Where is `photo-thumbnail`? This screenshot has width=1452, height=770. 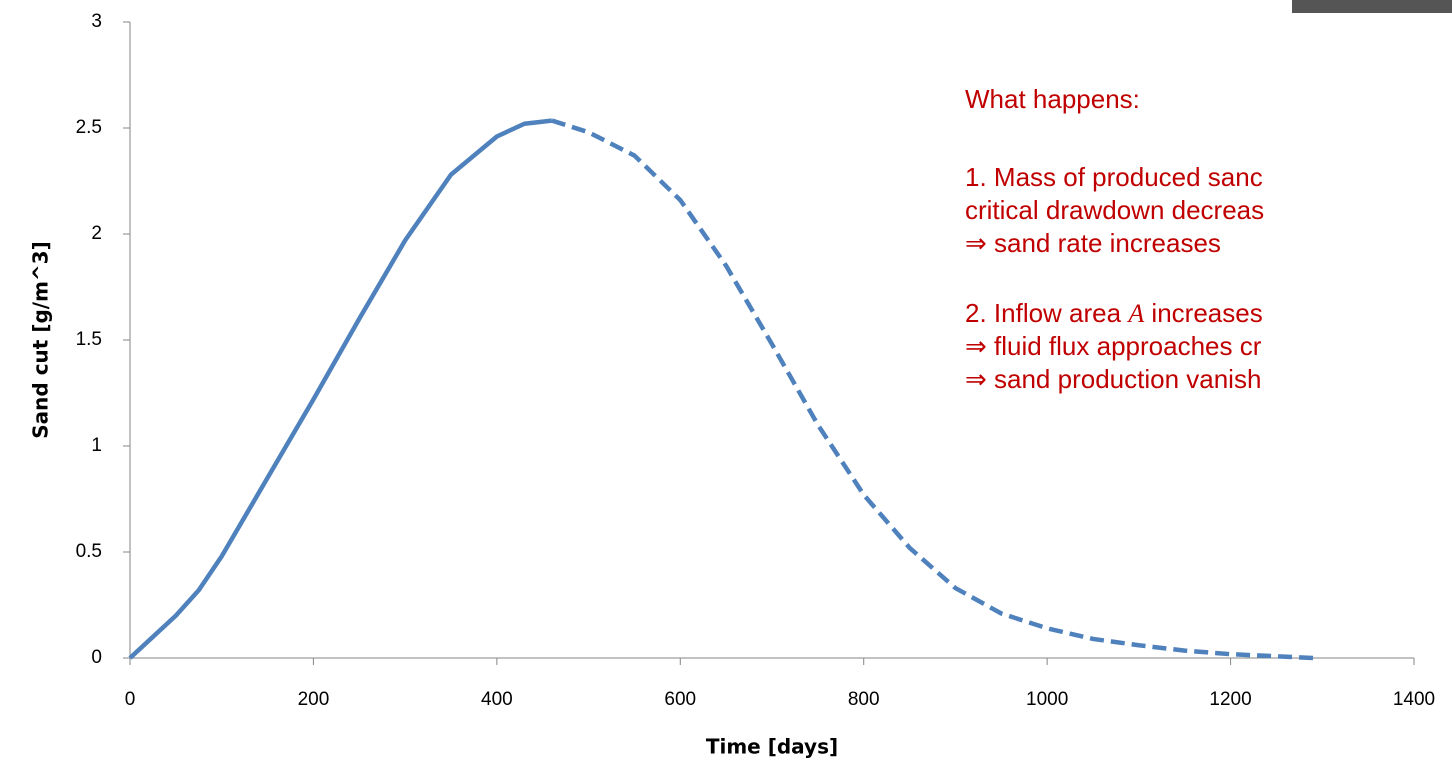
photo-thumbnail is located at coordinates (1372, 6).